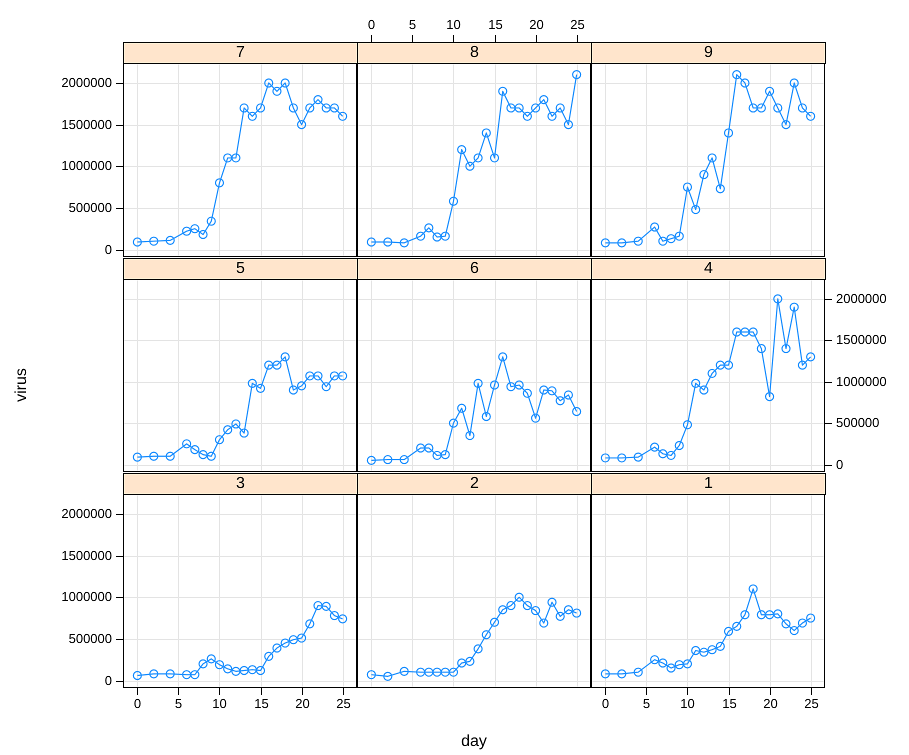 The height and width of the screenshot is (755, 909). Describe the element at coordinates (240, 53) in the screenshot. I see `chart-title: 7` at that location.